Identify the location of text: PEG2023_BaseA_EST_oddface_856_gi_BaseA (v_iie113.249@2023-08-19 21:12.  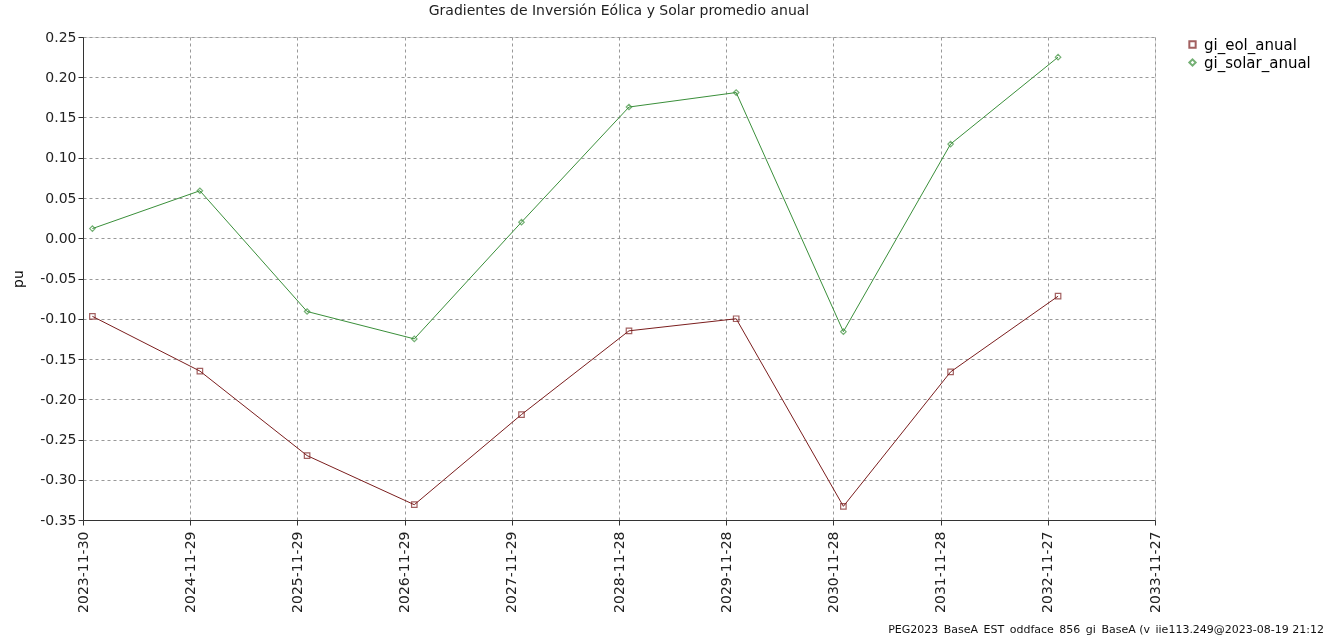
(1106, 629).